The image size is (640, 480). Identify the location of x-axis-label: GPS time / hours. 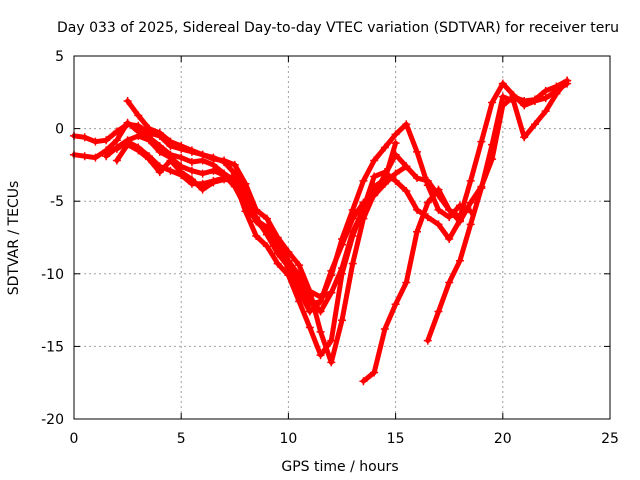
(339, 467).